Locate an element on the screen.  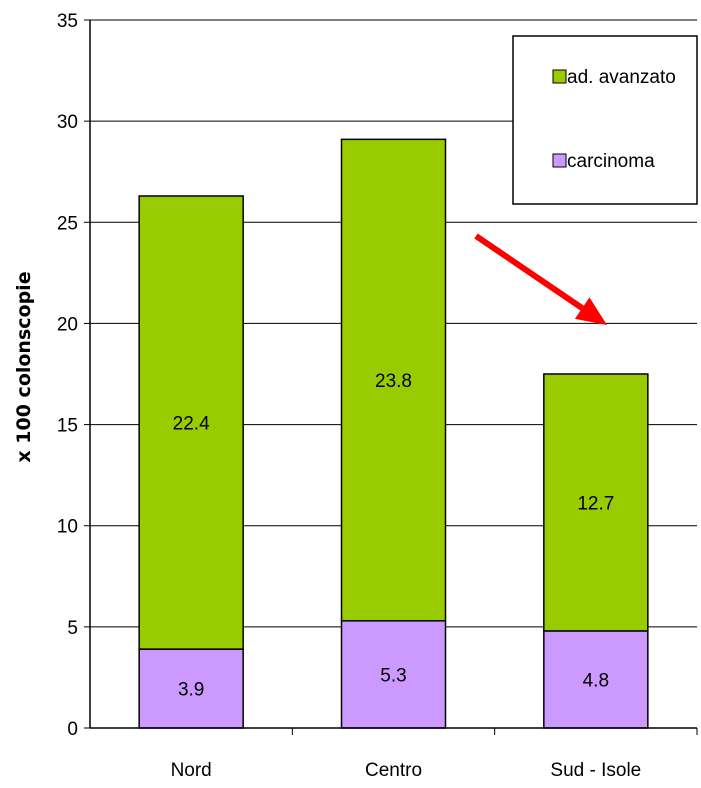
data-label: 12.7 is located at coordinates (595, 503).